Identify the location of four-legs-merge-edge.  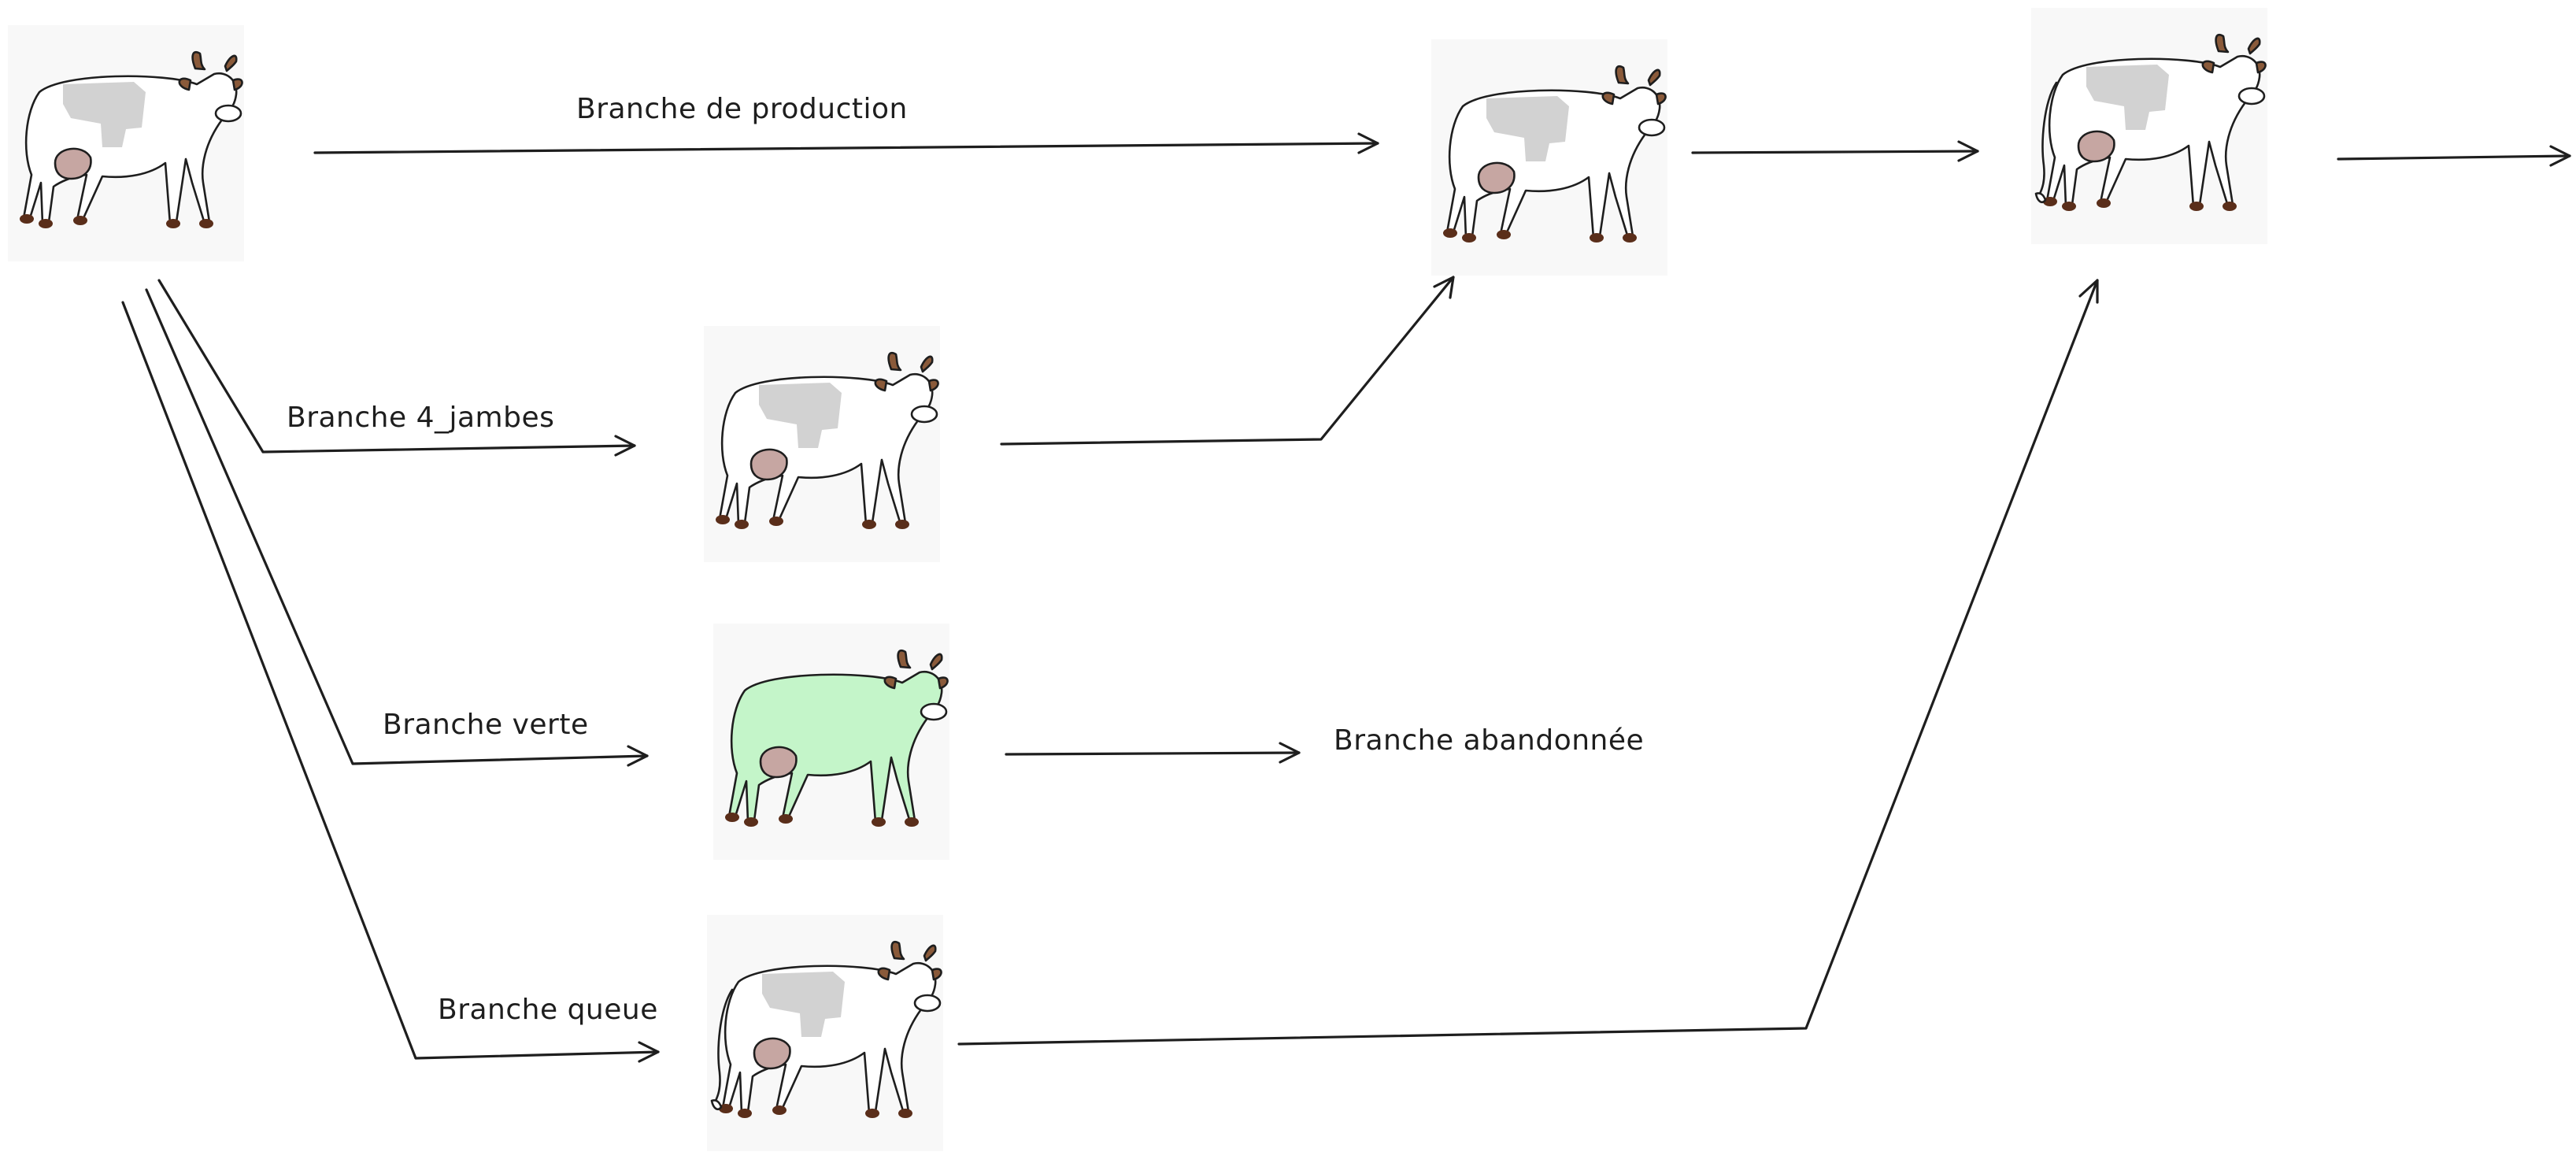
(1227, 361).